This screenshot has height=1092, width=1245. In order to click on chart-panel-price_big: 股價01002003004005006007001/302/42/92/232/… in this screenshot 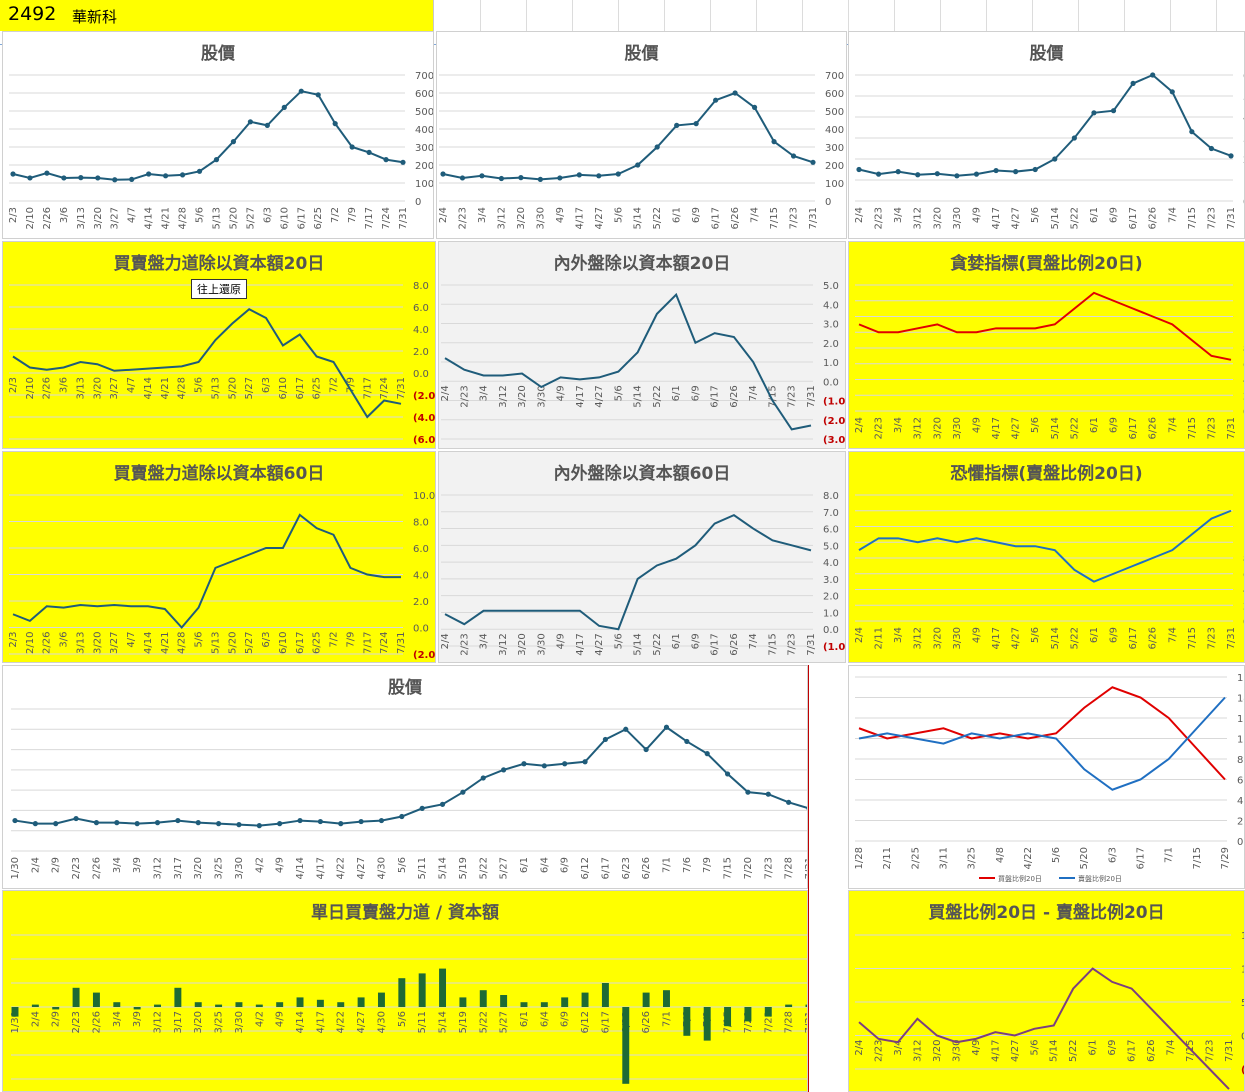, I will do `click(405, 777)`.